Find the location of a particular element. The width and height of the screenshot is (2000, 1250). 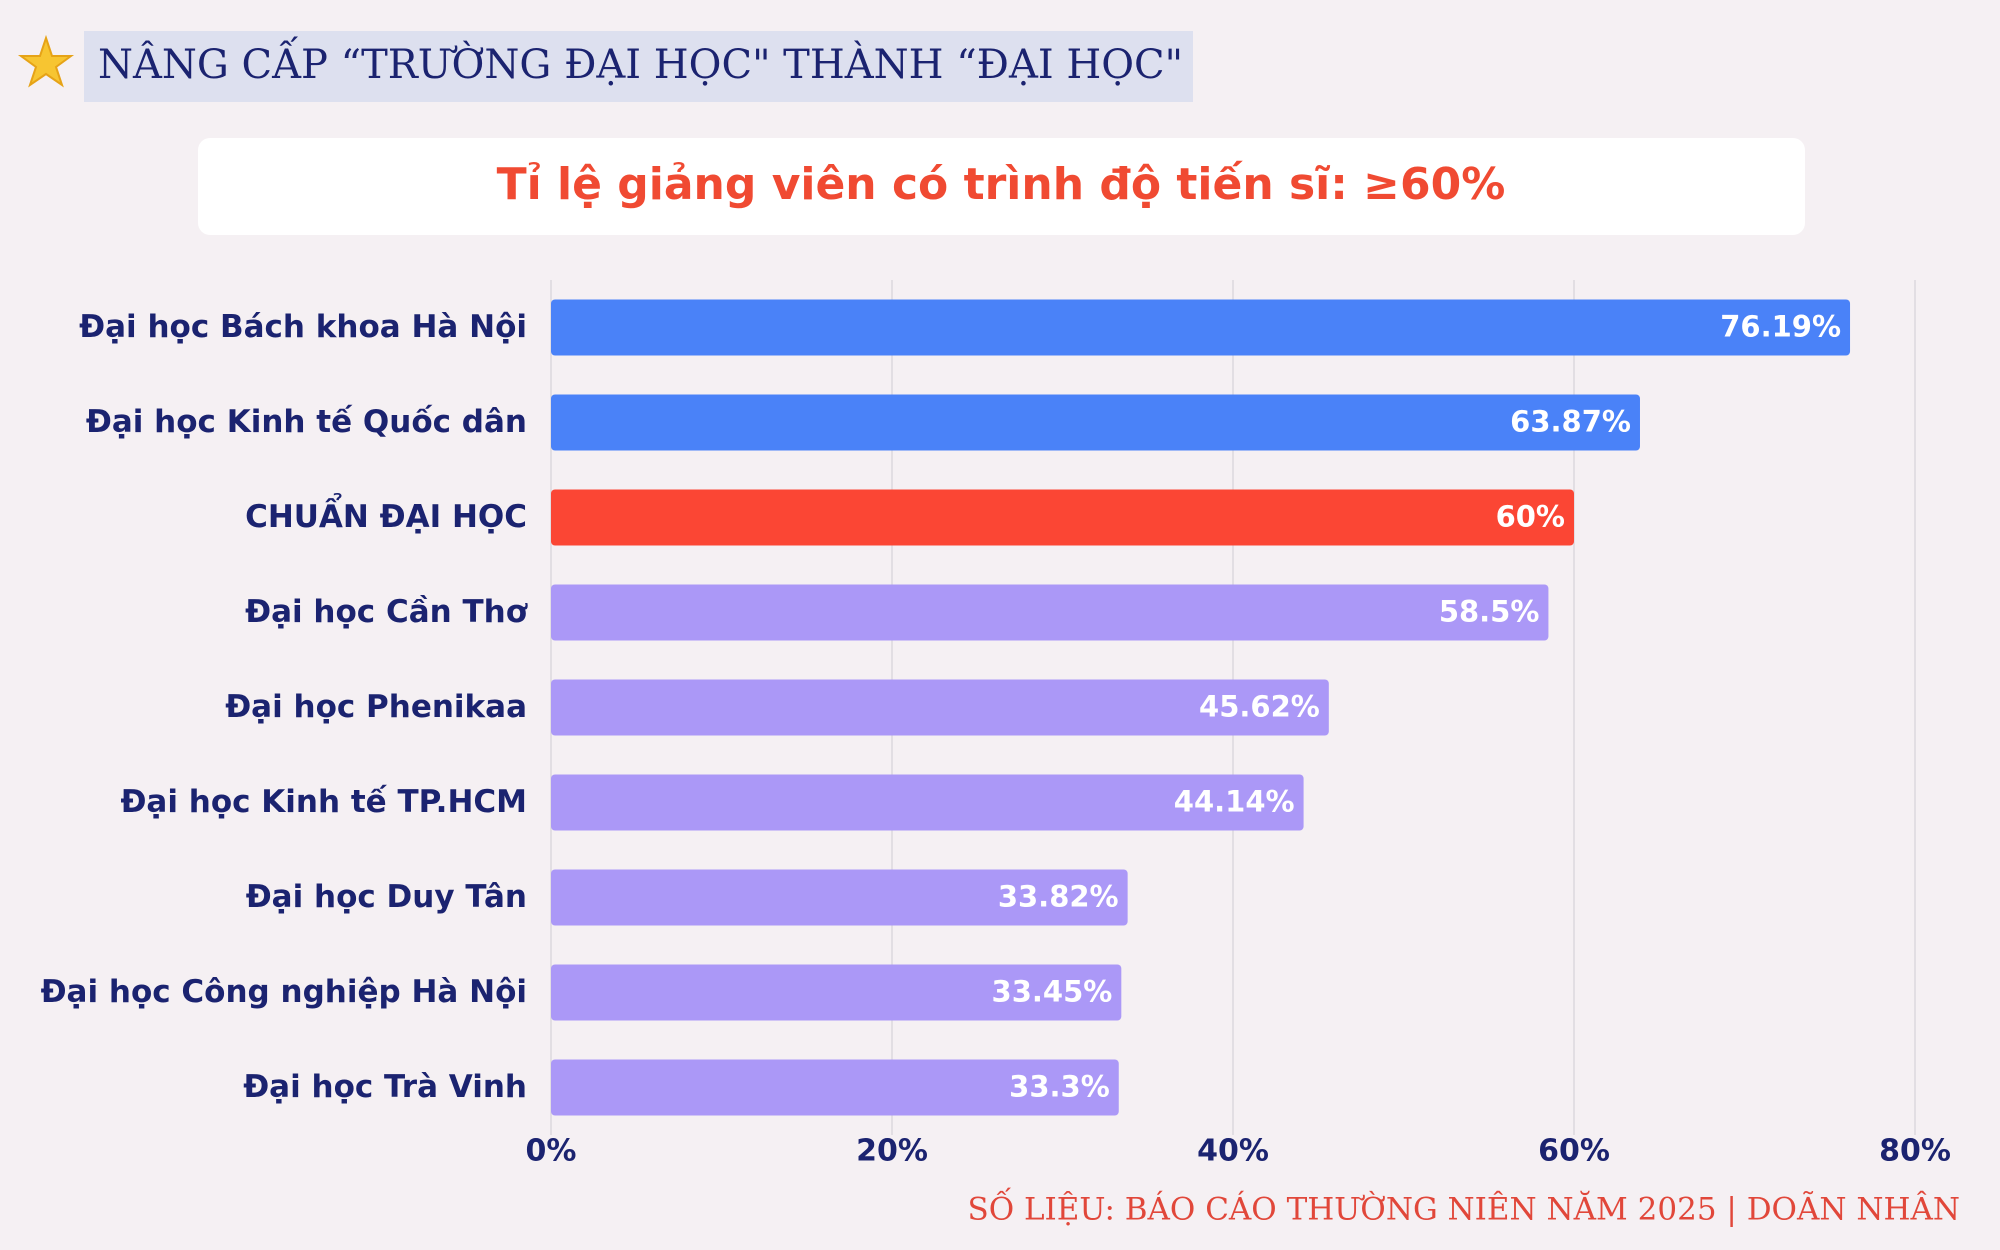

value-label: 33.3% is located at coordinates (1059, 1087).